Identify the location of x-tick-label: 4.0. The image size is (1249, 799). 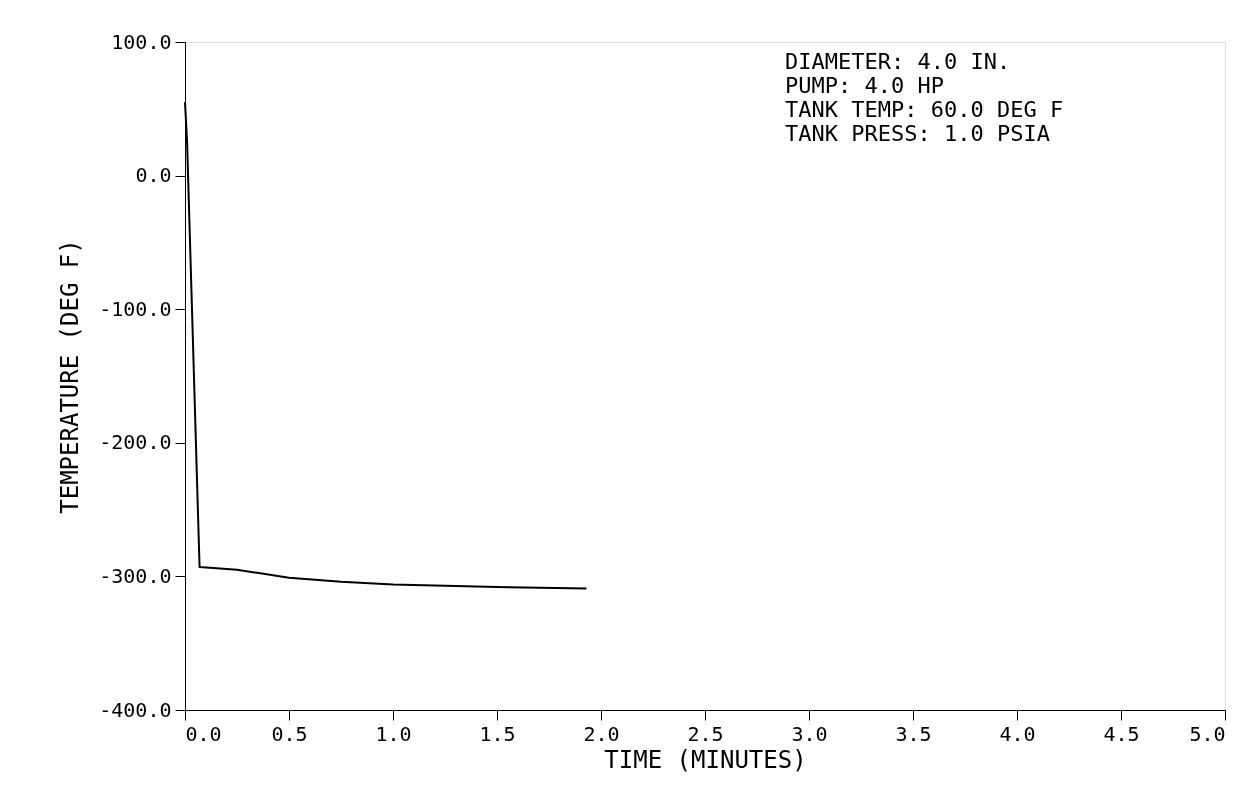
(1017, 733).